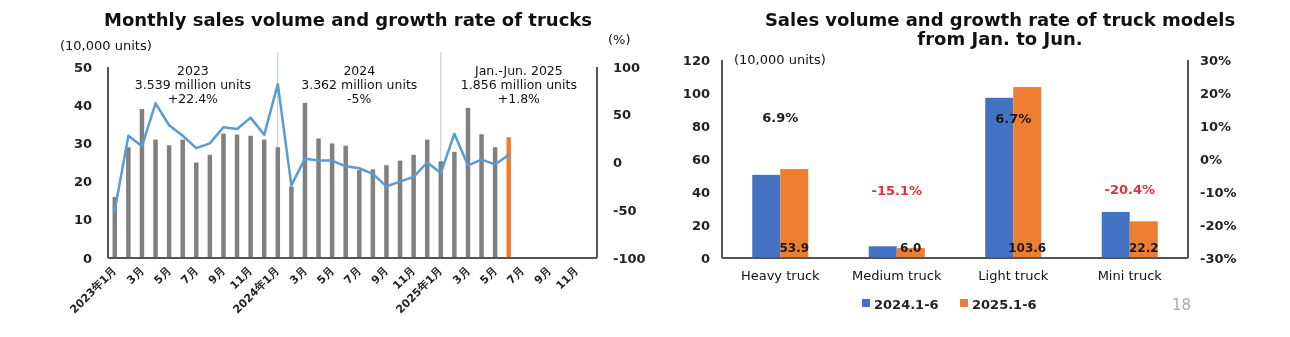 The image size is (1290, 337). I want to click on annotation: 6.9%, so click(780, 117).